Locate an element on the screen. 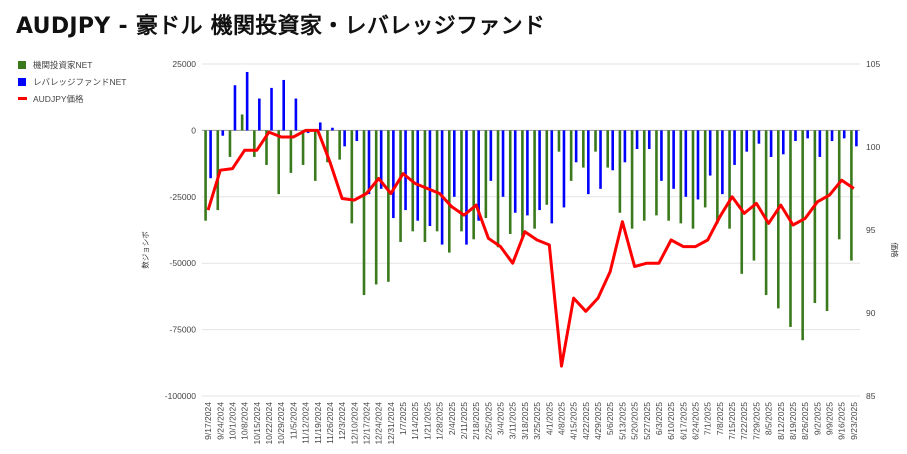  x-tick-label: 7/29/2025 is located at coordinates (756, 421).